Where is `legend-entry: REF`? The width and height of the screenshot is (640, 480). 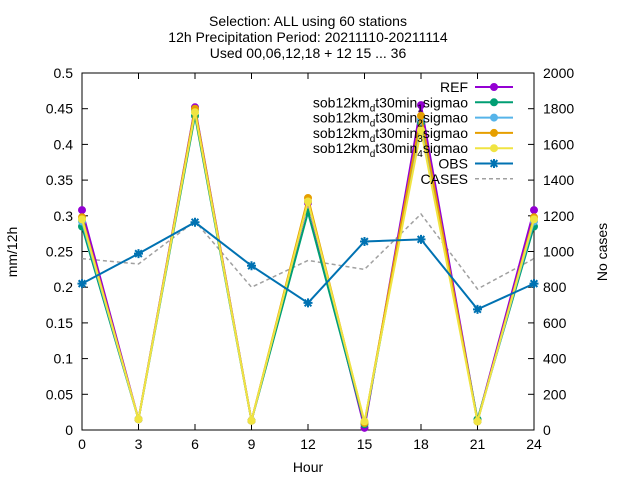 legend-entry: REF is located at coordinates (476, 87).